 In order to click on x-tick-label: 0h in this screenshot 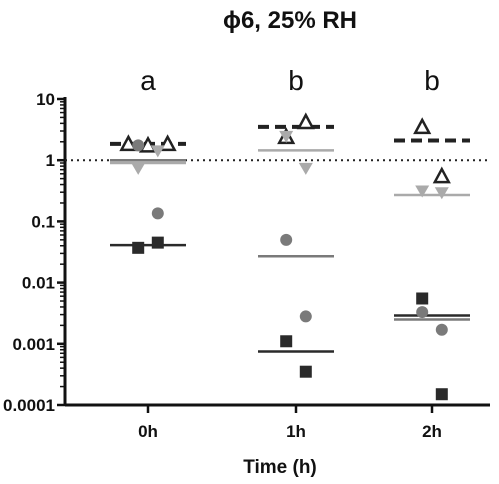, I will do `click(148, 431)`.